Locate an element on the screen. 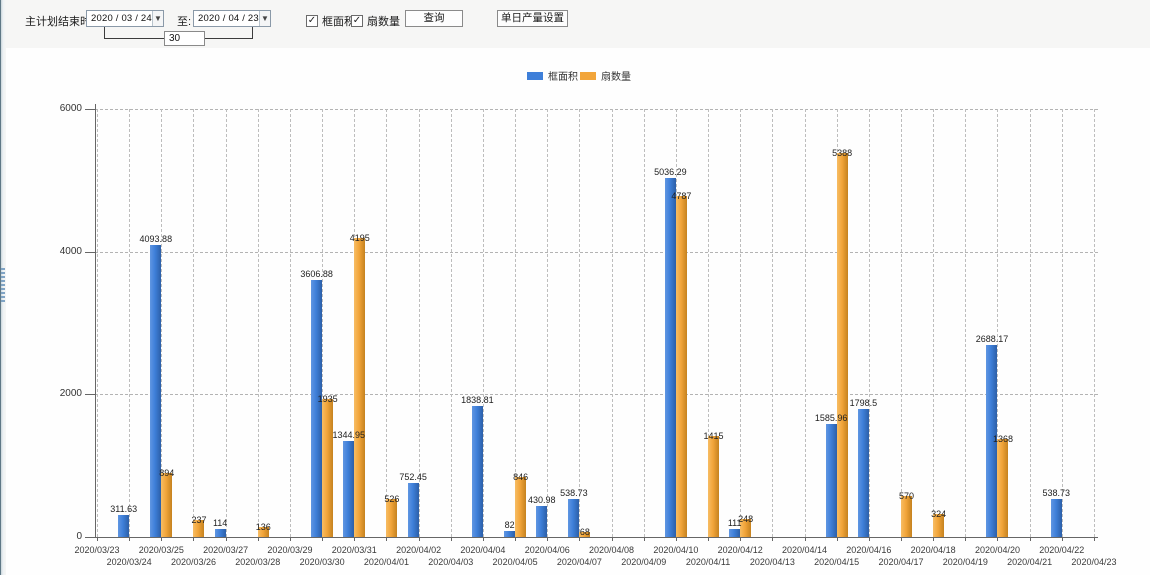 The width and height of the screenshot is (1150, 575). bar-value-label: 68 is located at coordinates (584, 532).